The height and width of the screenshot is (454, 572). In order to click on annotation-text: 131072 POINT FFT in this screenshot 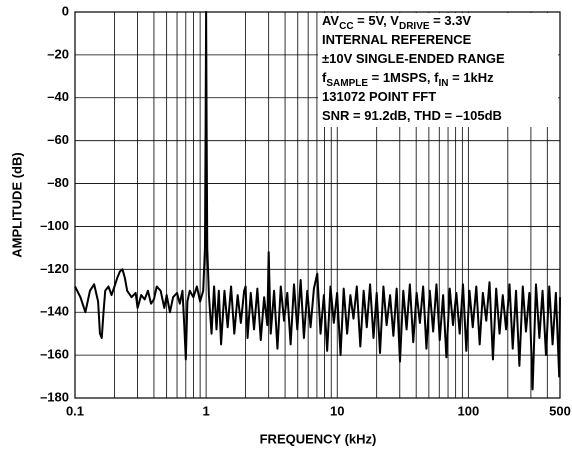, I will do `click(379, 96)`.